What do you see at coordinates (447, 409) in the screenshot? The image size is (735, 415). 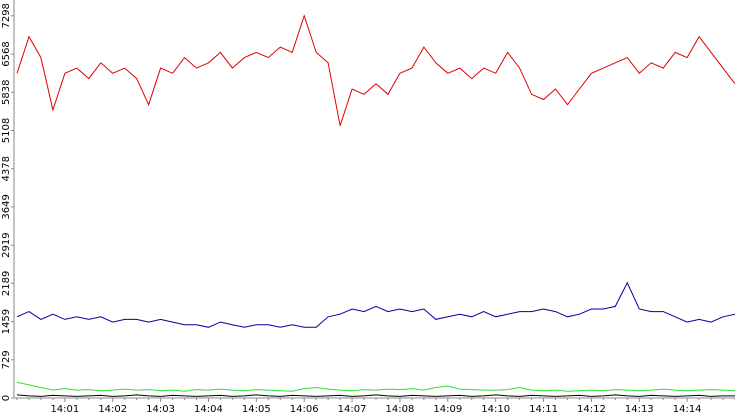 I see `x-tick-label: 14:09` at bounding box center [447, 409].